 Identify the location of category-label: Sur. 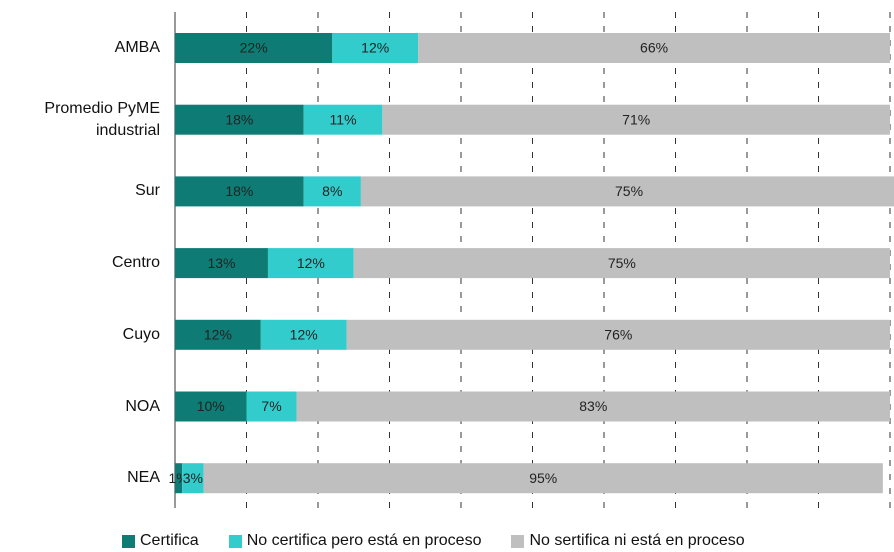
(147, 191).